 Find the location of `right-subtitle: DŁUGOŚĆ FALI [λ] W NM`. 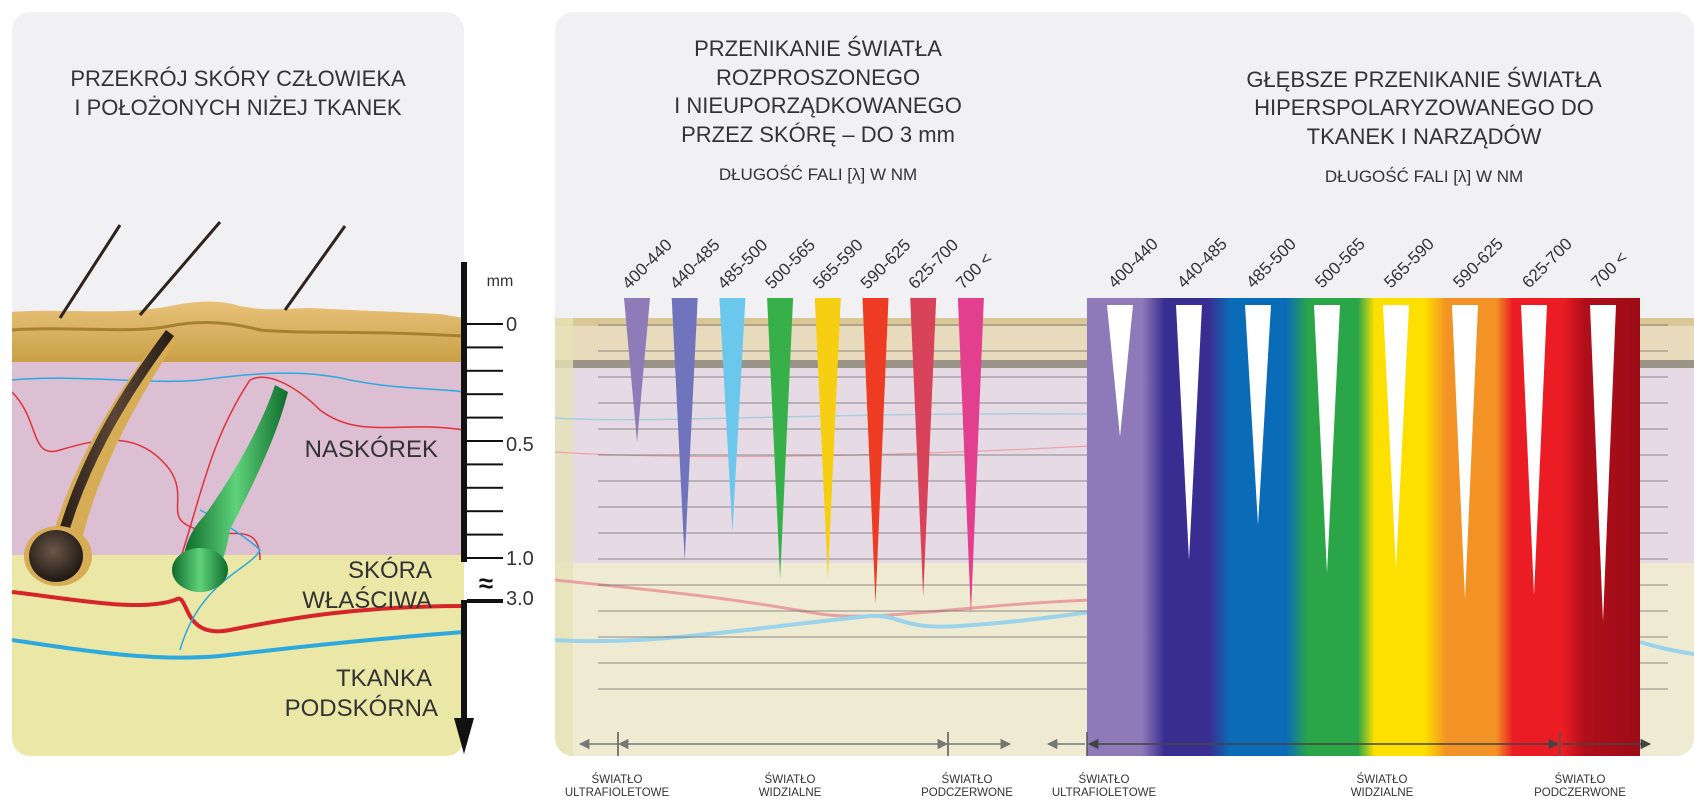

right-subtitle: DŁUGOŚĆ FALI [λ] W NM is located at coordinates (1424, 176).